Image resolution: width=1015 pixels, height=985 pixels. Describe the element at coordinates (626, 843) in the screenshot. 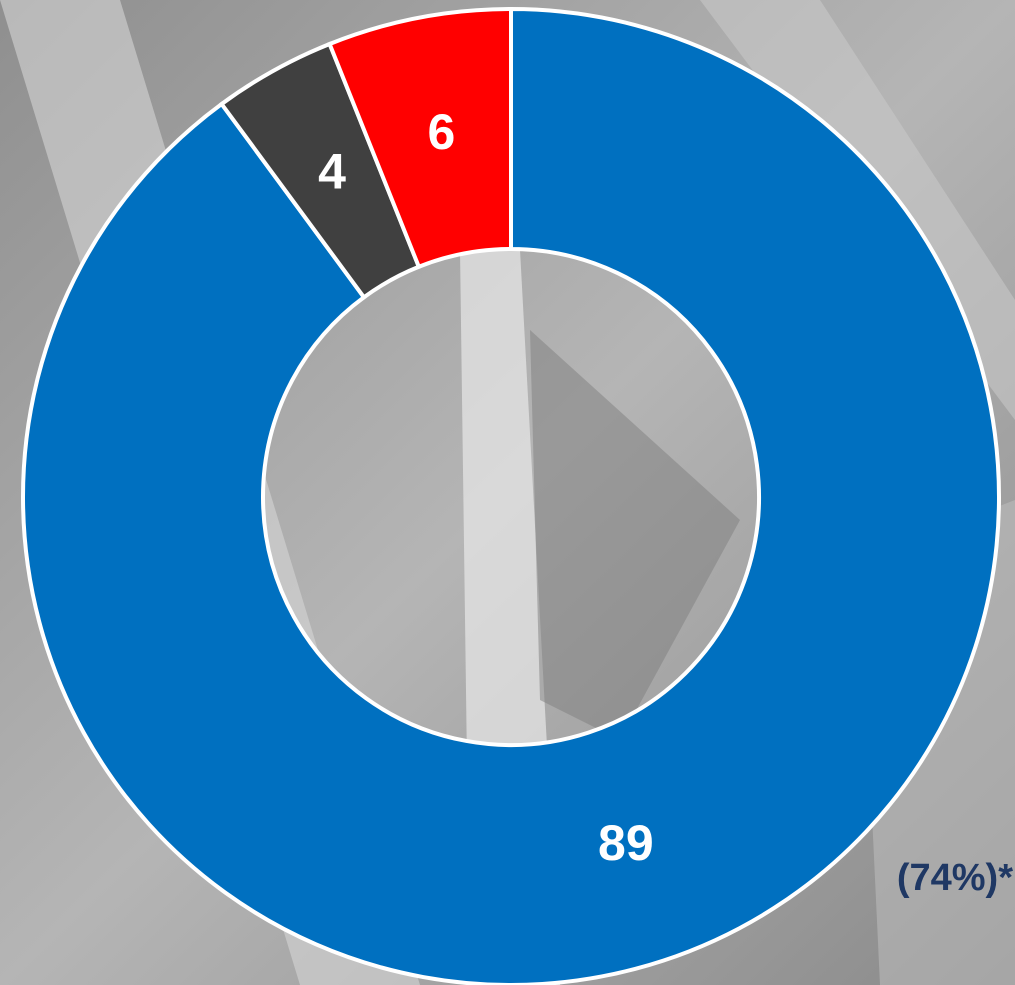

I see `data-label: 89` at that location.